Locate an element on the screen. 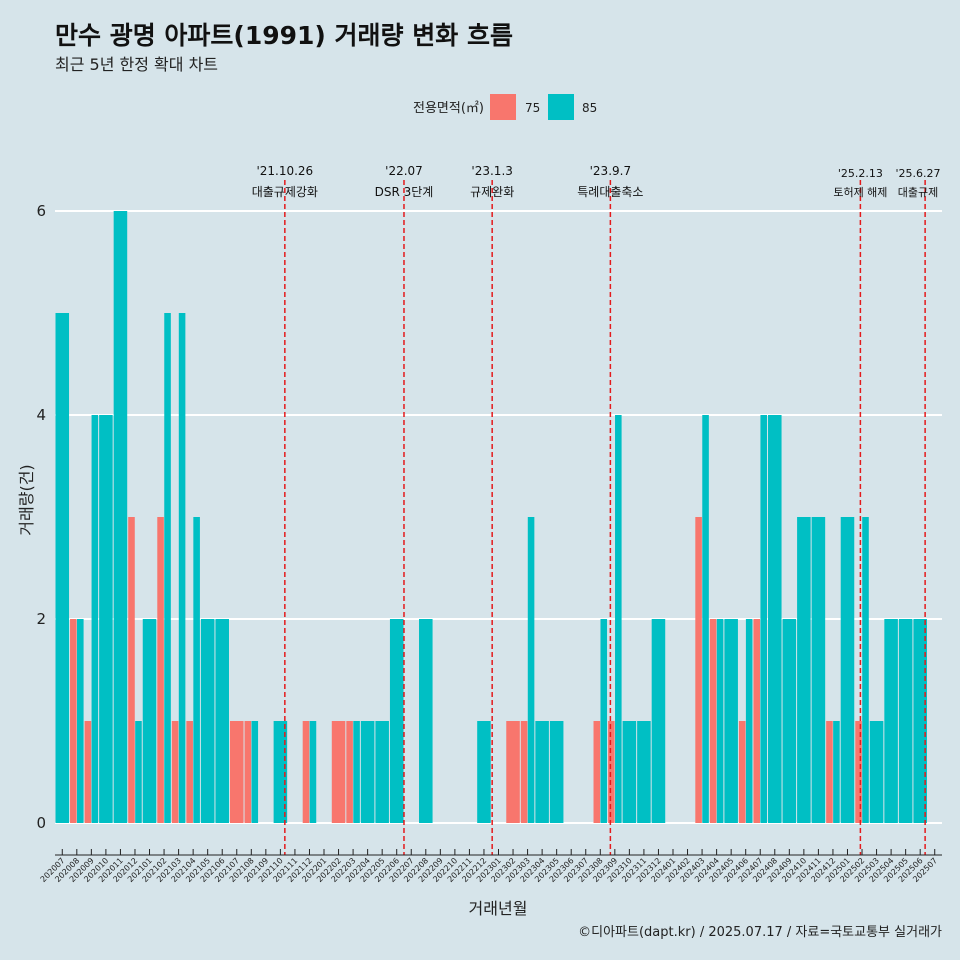  event-desc-label-1: DSR 3단계 is located at coordinates (404, 192).